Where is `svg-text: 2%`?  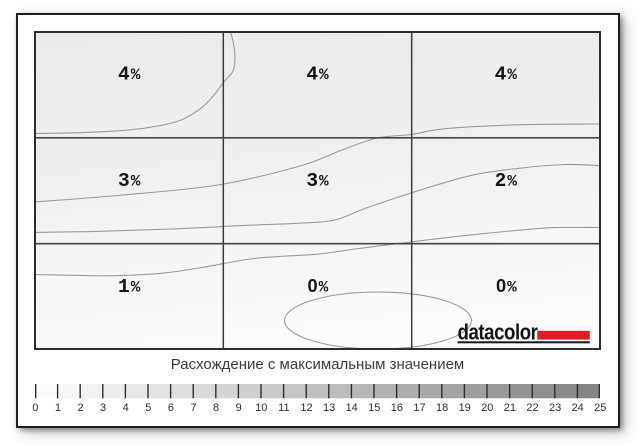
svg-text: 2% is located at coordinates (506, 181).